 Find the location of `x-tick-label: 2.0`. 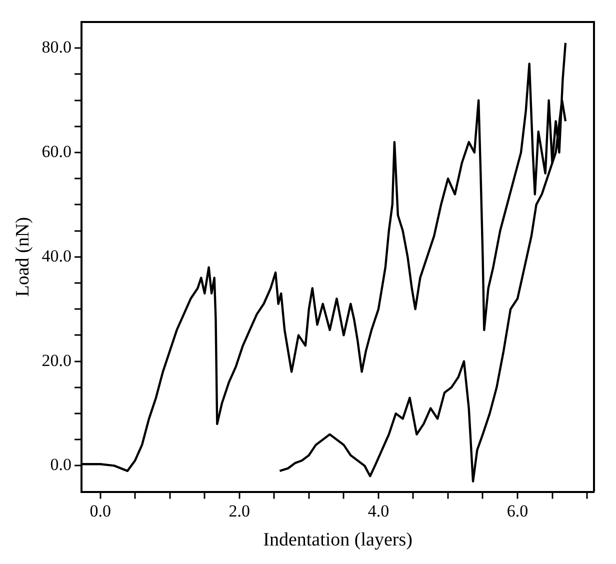

x-tick-label: 2.0 is located at coordinates (239, 510).